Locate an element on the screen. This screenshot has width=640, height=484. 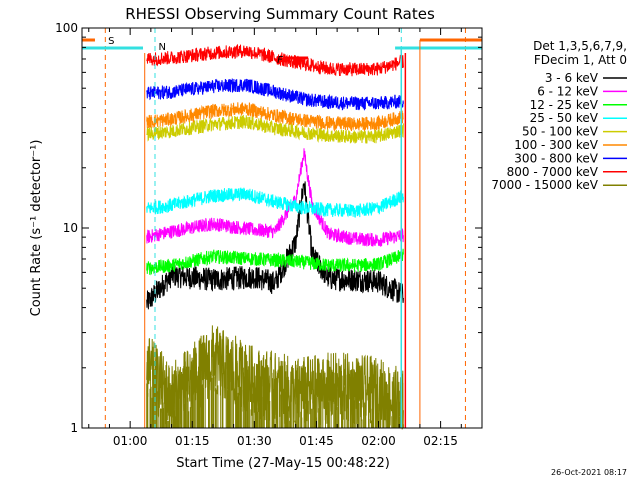
legend-item: 12 - 25 keV is located at coordinates (578, 105).